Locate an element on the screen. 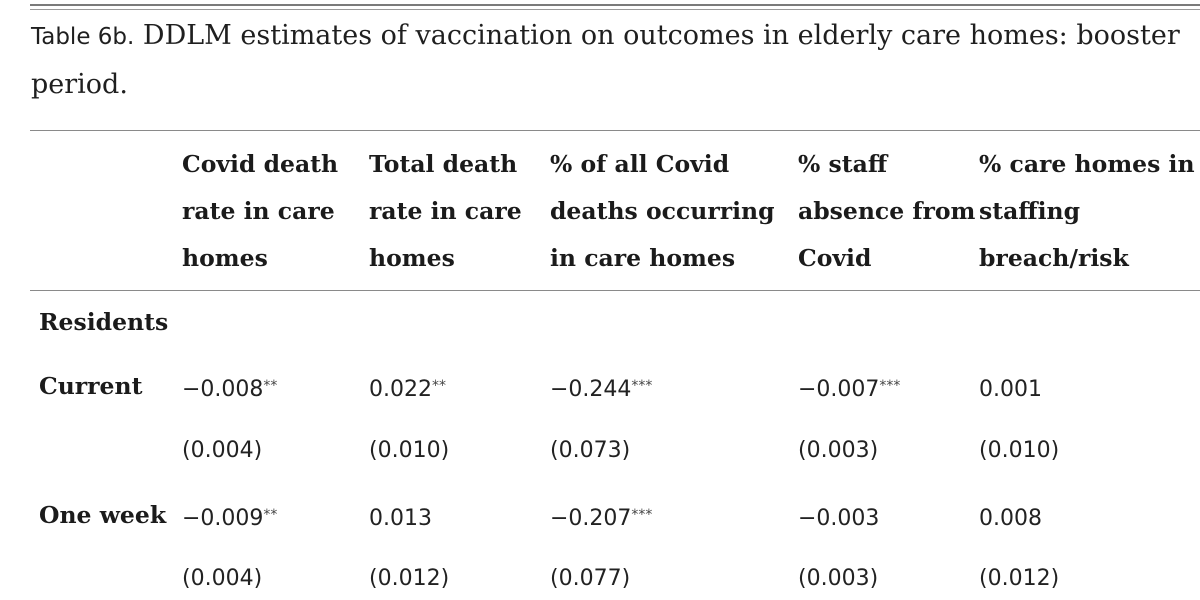 The width and height of the screenshot is (1200, 600). se-current-col1: (0.004) is located at coordinates (222, 450).